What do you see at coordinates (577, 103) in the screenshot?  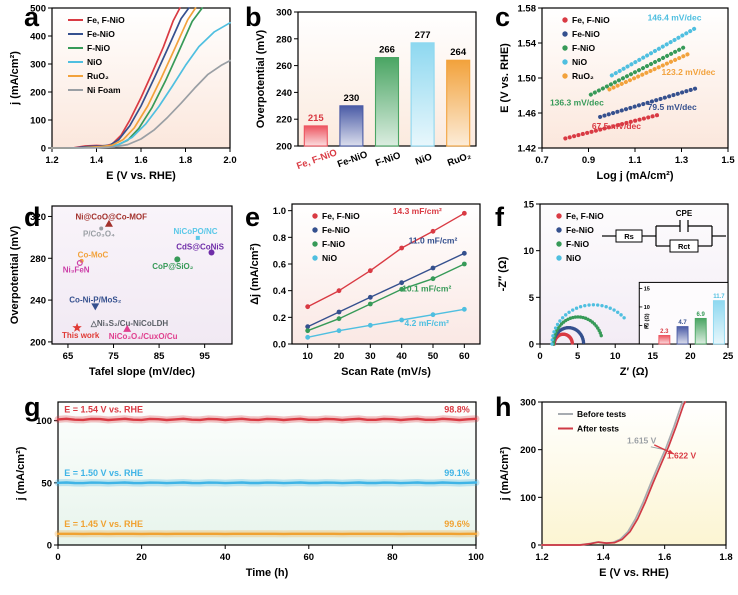 I see `svg-text: 136.3 mV/dec` at bounding box center [577, 103].